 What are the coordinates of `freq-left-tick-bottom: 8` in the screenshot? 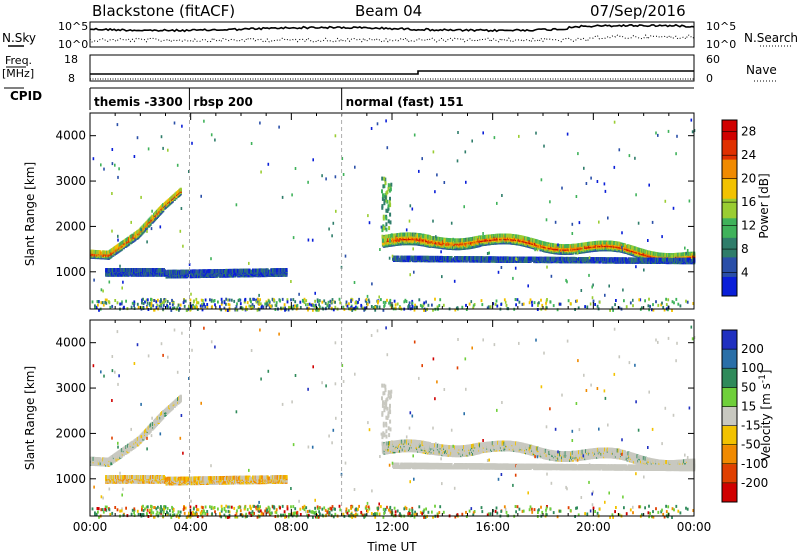 It's located at (71, 78).